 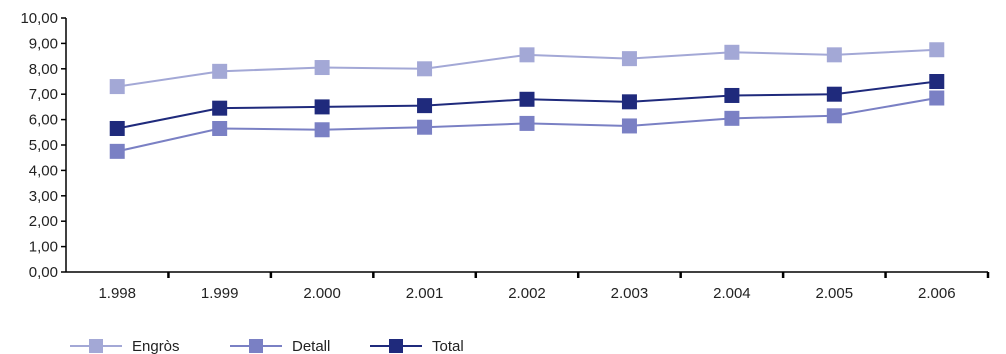 I want to click on legend-item: Detall, so click(x=280, y=346).